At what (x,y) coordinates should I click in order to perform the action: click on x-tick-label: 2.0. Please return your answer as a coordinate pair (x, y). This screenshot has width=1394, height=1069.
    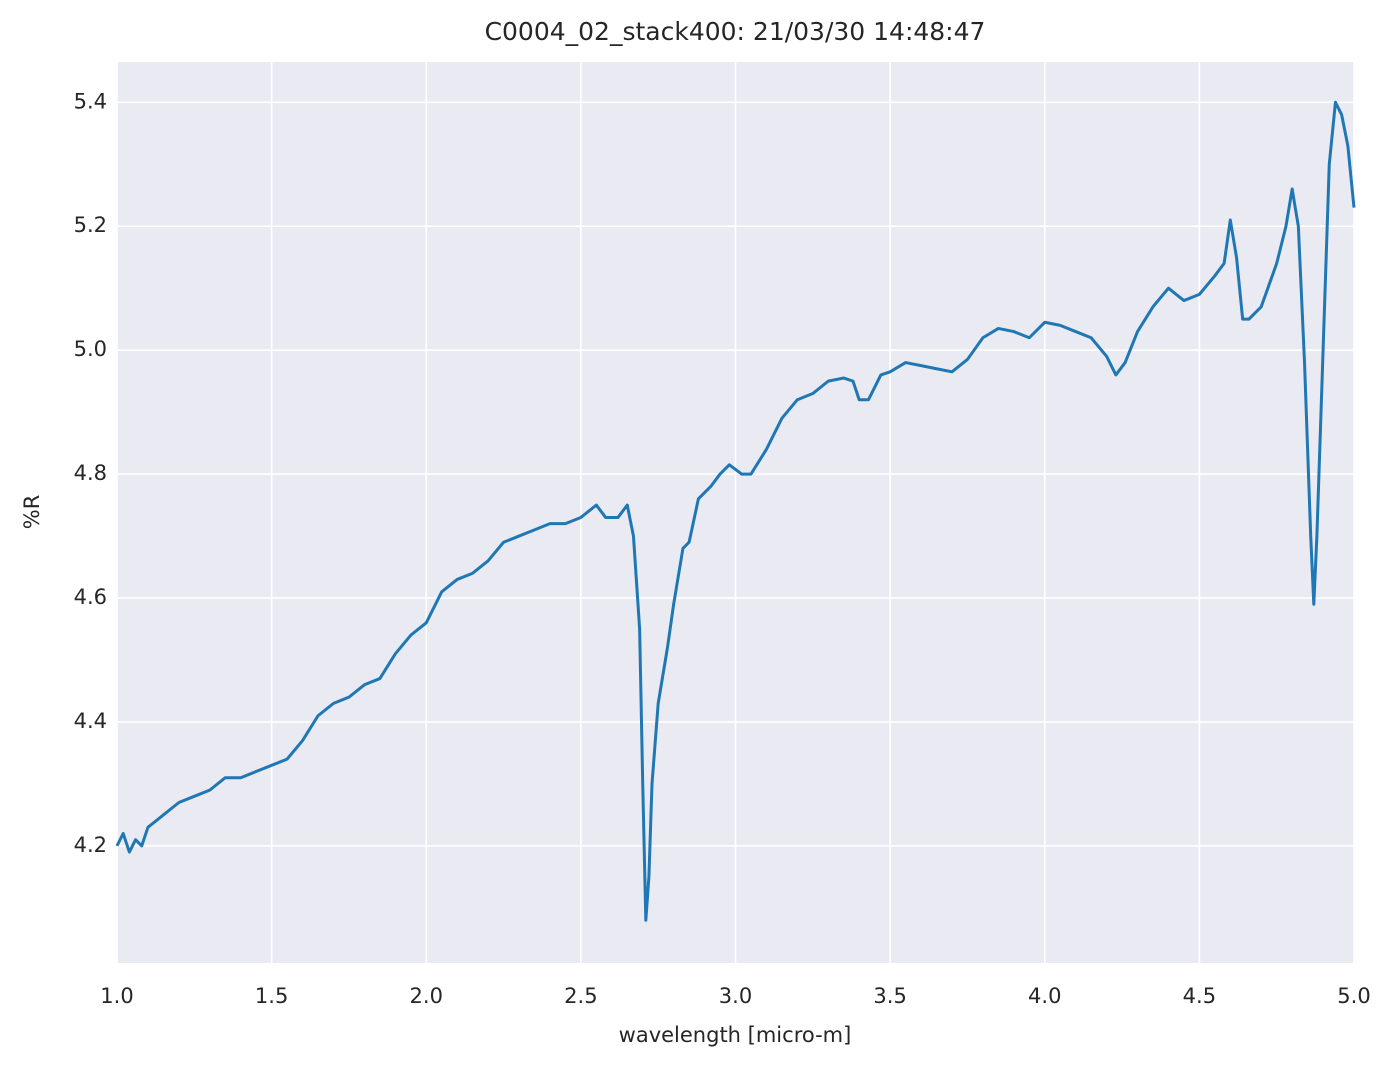
    Looking at the image, I should click on (426, 996).